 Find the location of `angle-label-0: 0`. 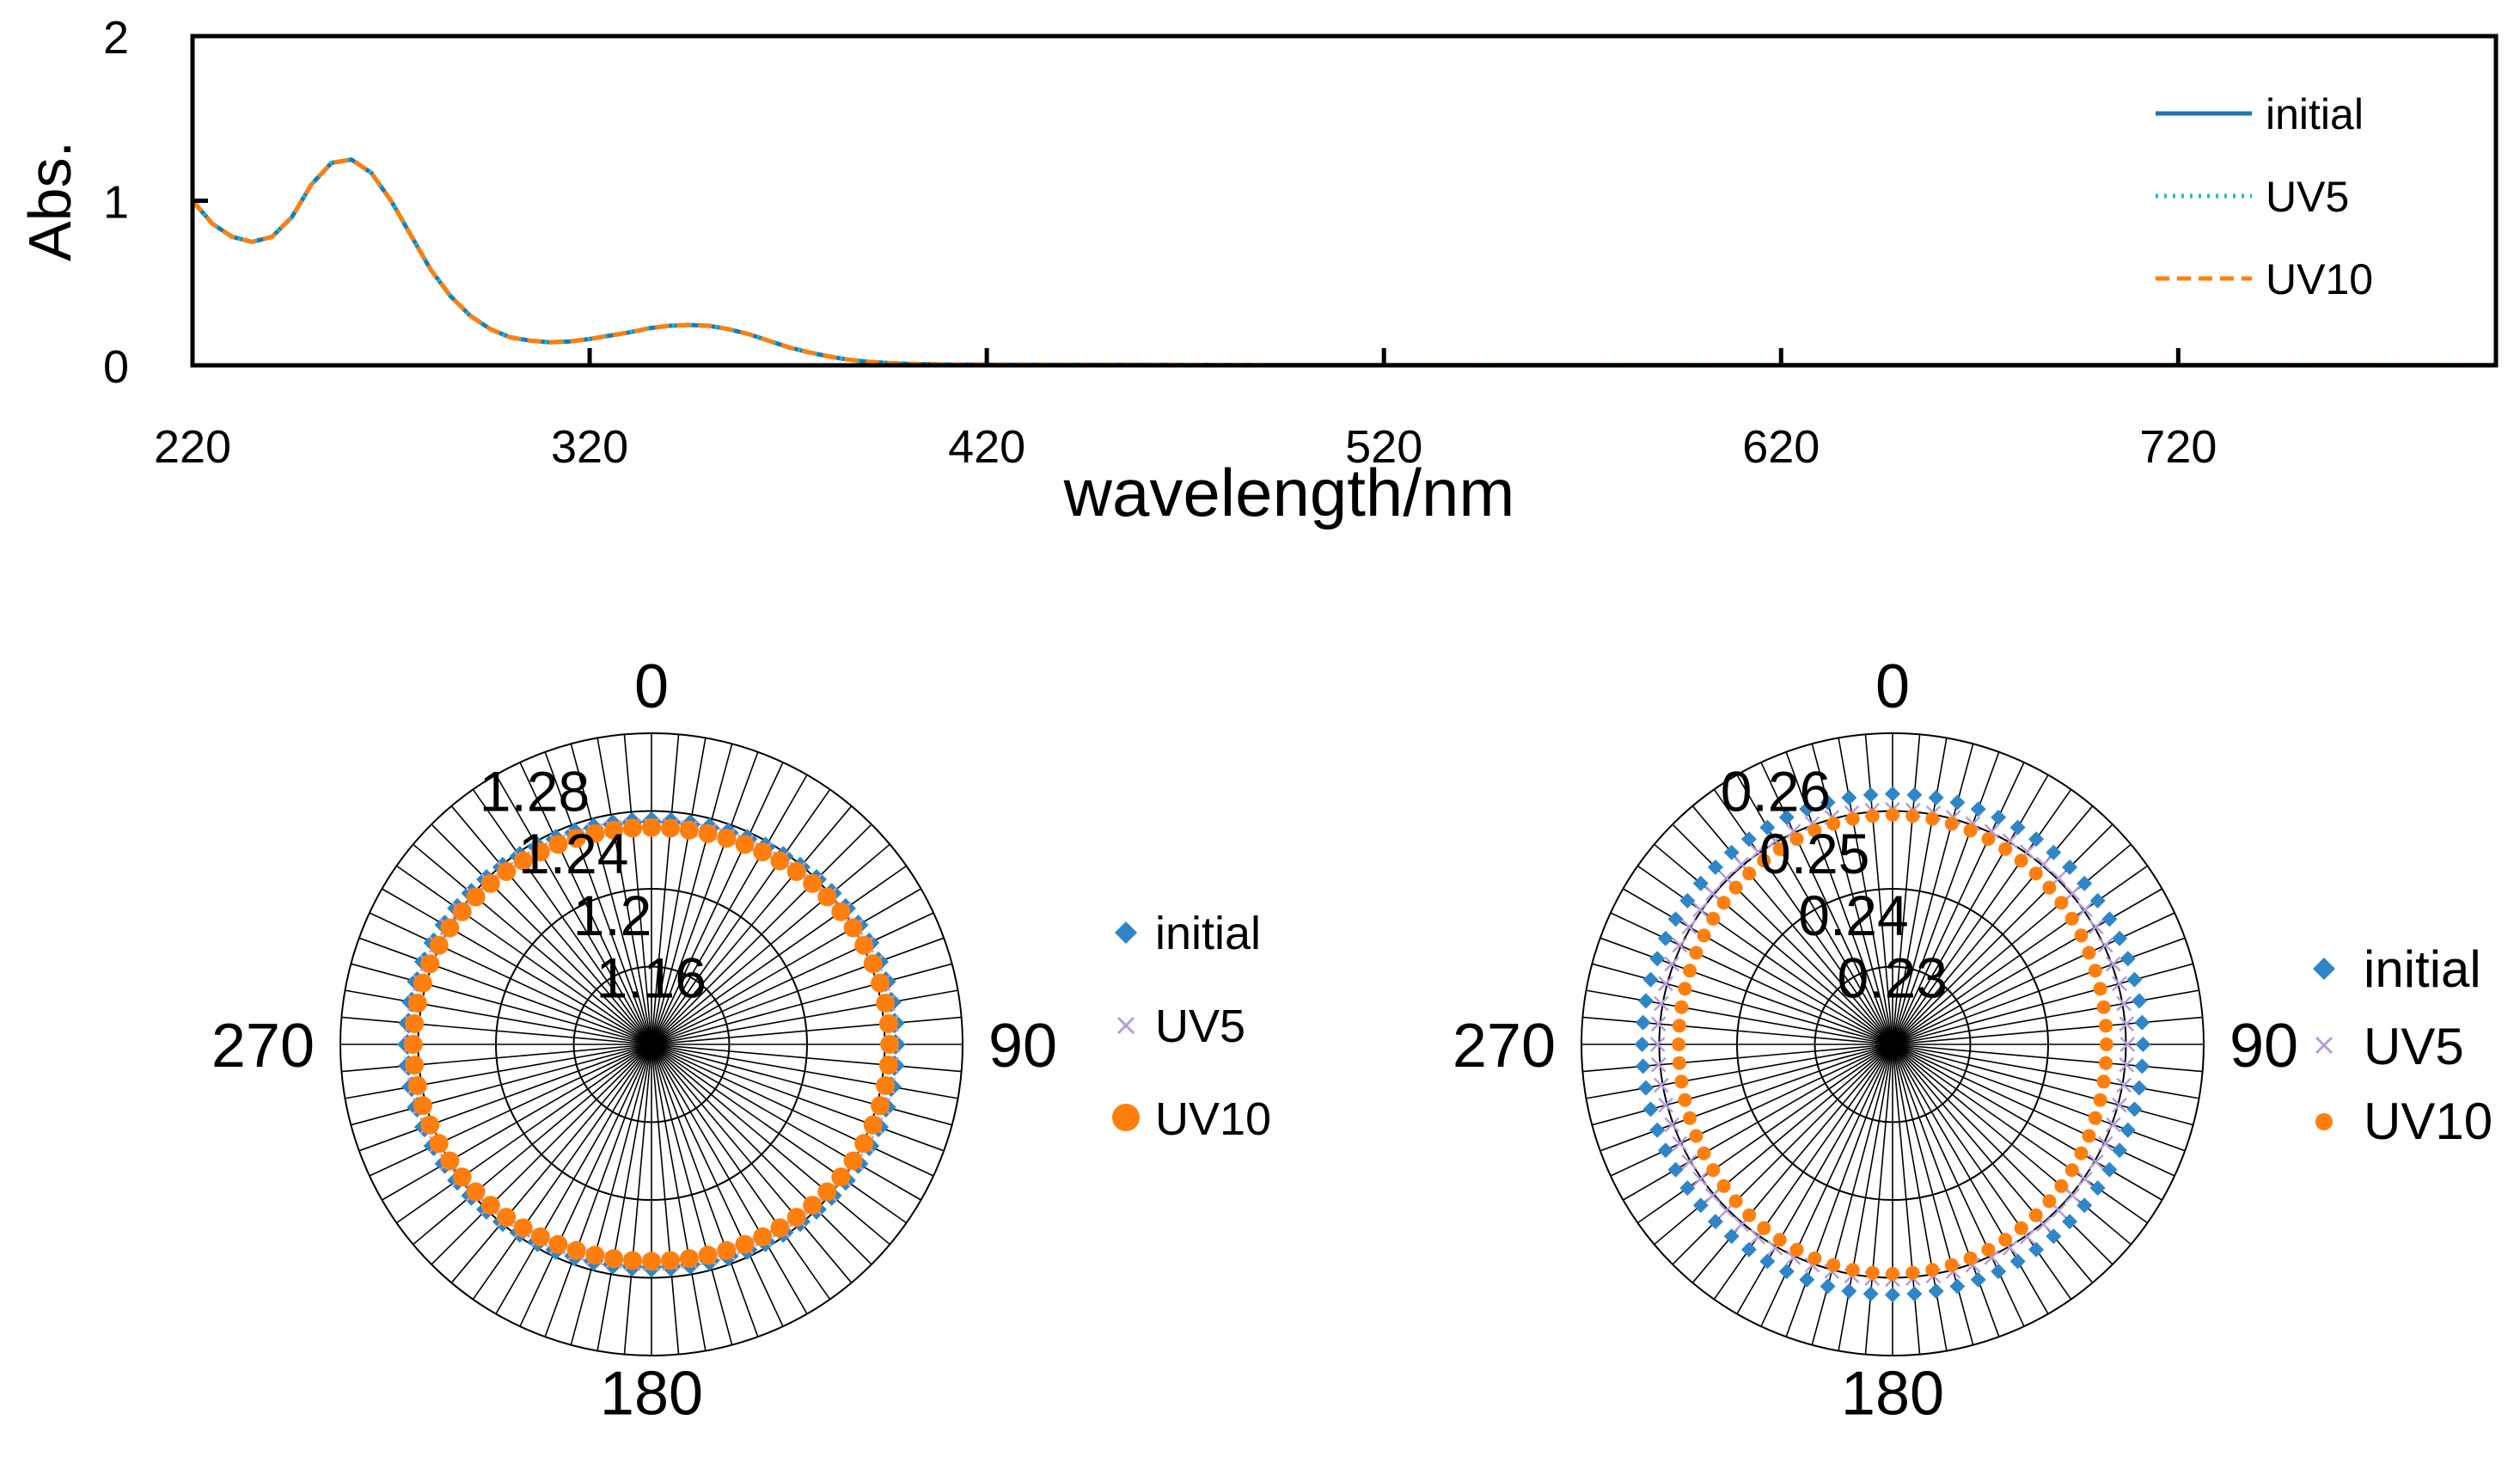

angle-label-0: 0 is located at coordinates (1892, 686).